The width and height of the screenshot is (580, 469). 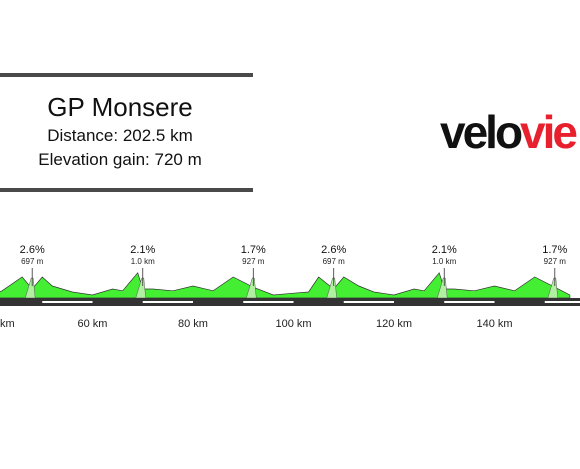 I want to click on elevation-text: Elevation gain: 720 m, so click(x=120, y=159).